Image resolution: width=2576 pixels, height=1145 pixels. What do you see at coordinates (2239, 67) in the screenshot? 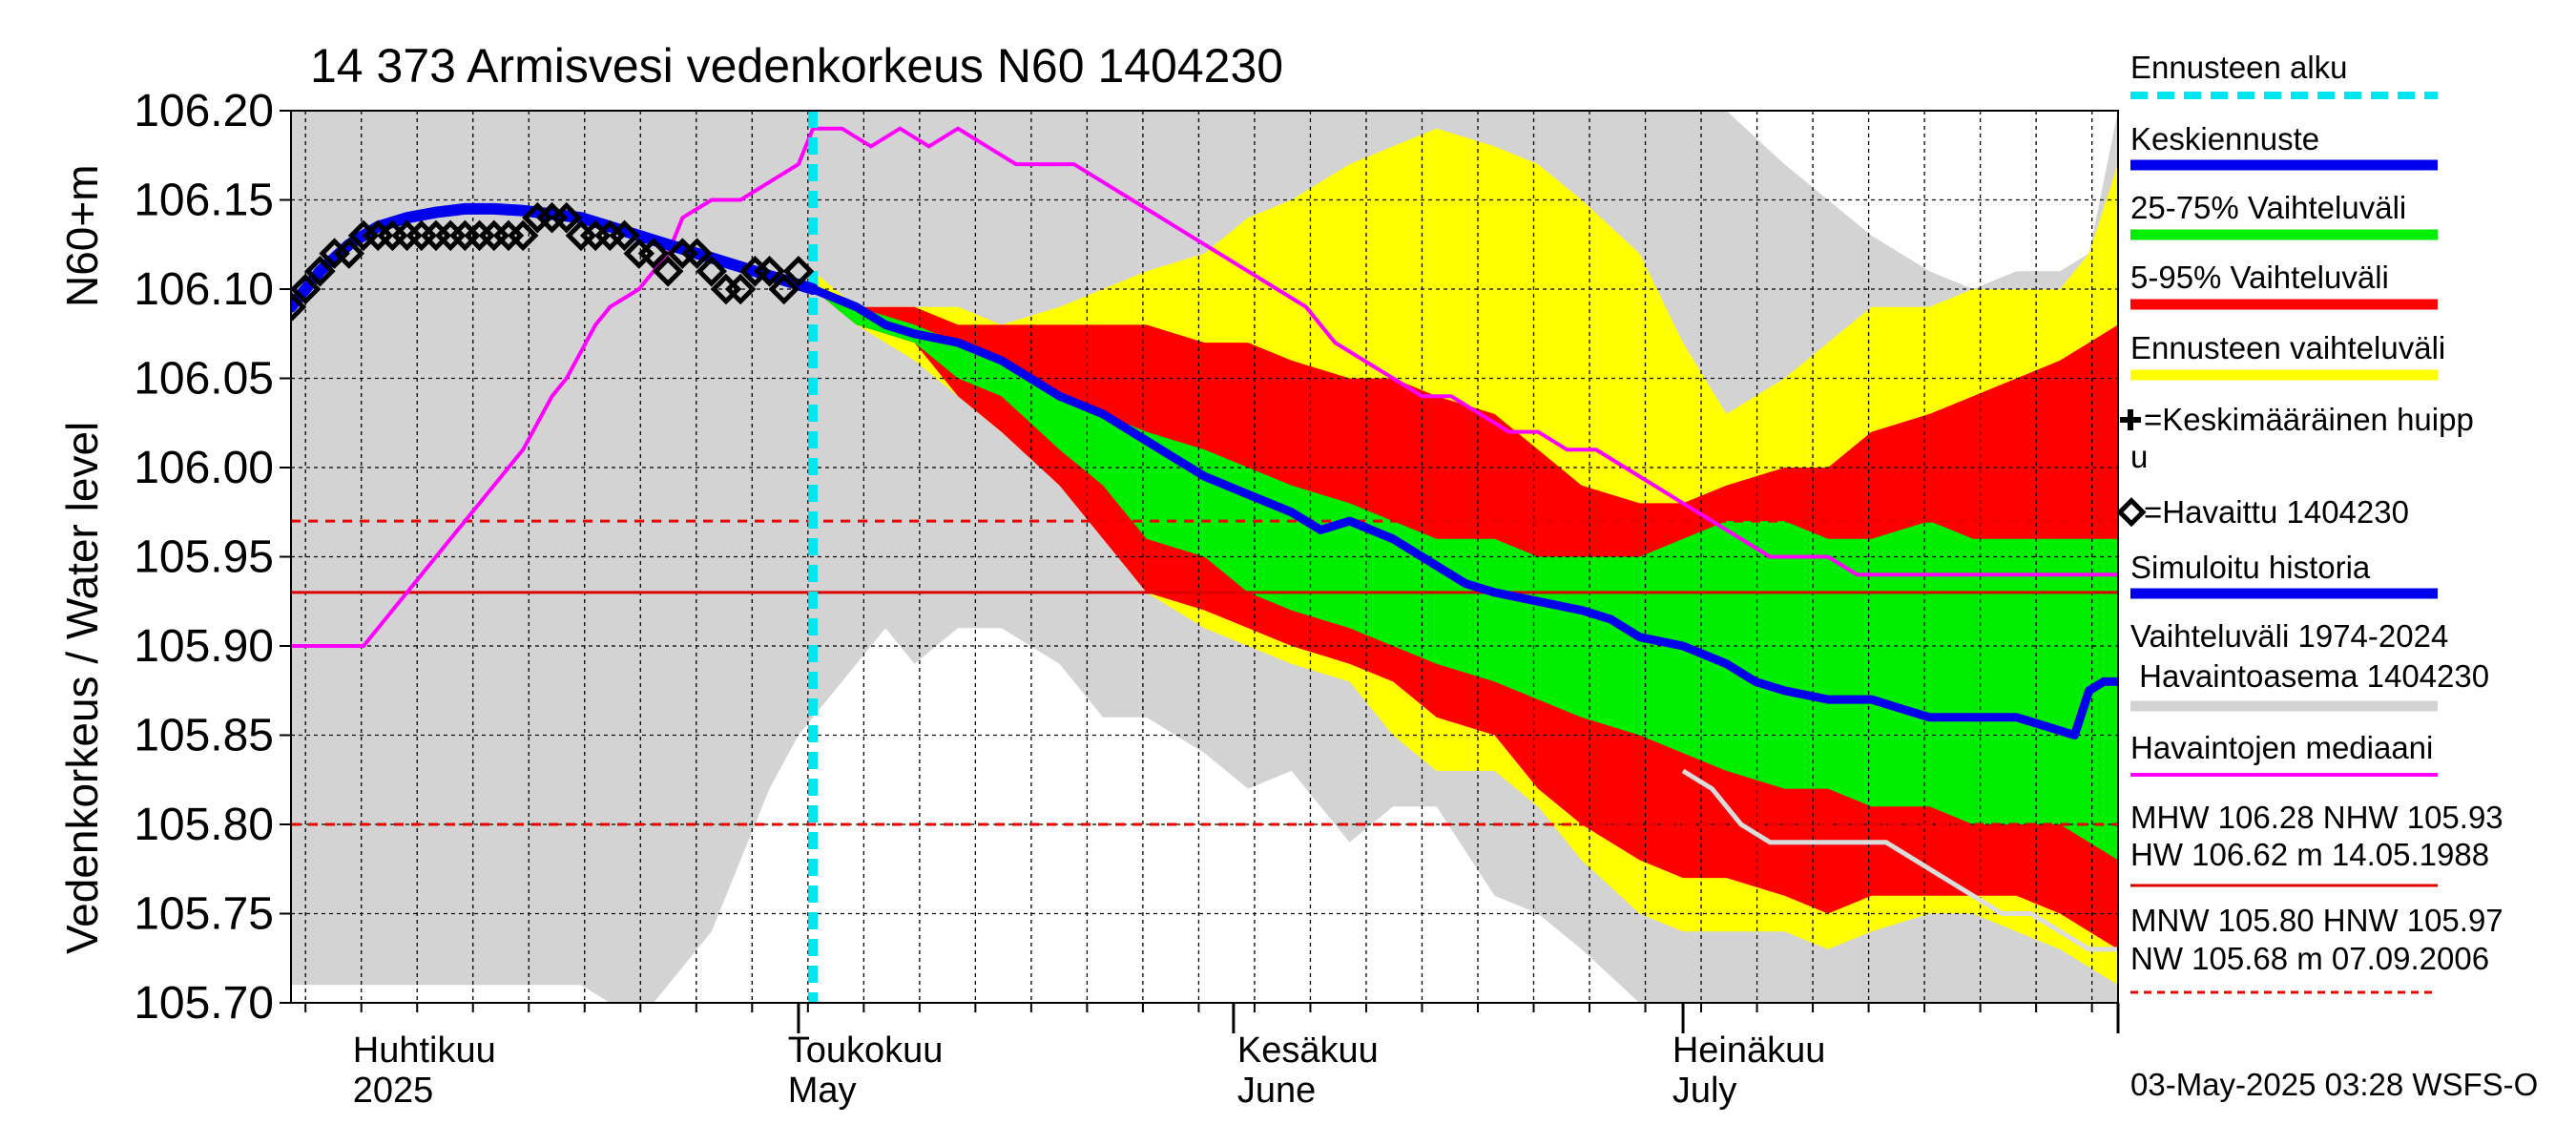
I see `legend-forecast-start-label: Ennusteen alku` at bounding box center [2239, 67].